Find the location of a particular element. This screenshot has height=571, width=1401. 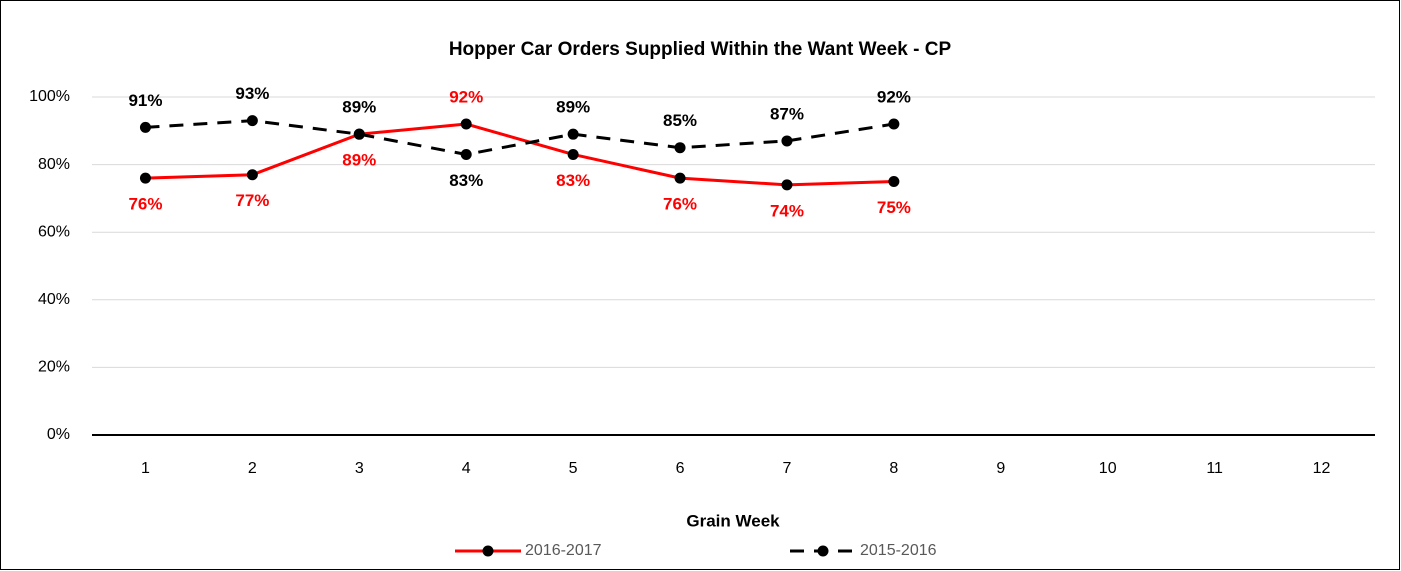

x-tick-label: 2 is located at coordinates (252, 468).